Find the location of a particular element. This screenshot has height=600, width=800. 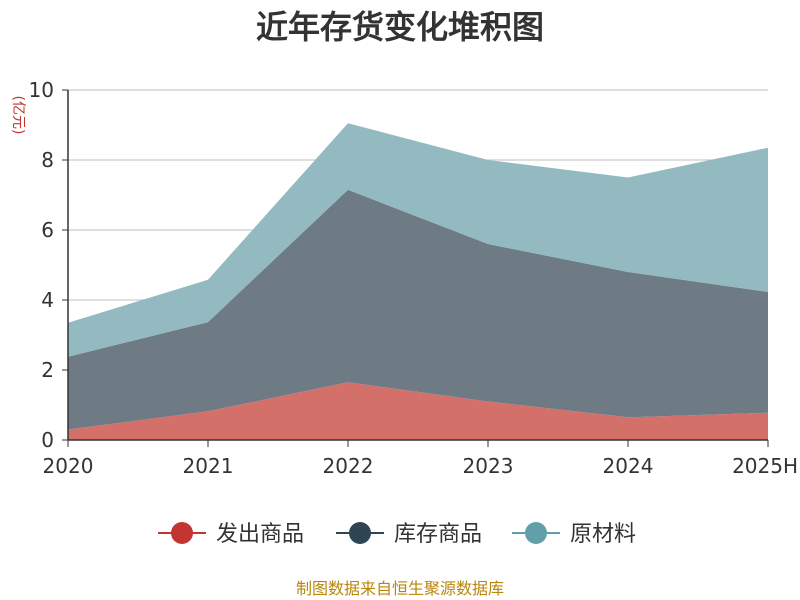

y-tick-label: 4 is located at coordinates (47, 300).